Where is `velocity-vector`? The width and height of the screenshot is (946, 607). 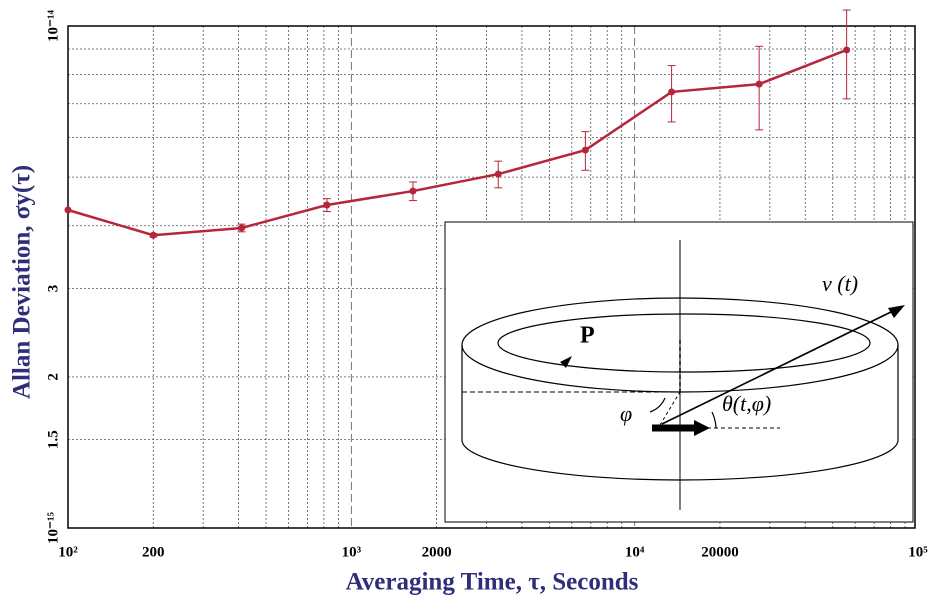
velocity-vector is located at coordinates (778, 367).